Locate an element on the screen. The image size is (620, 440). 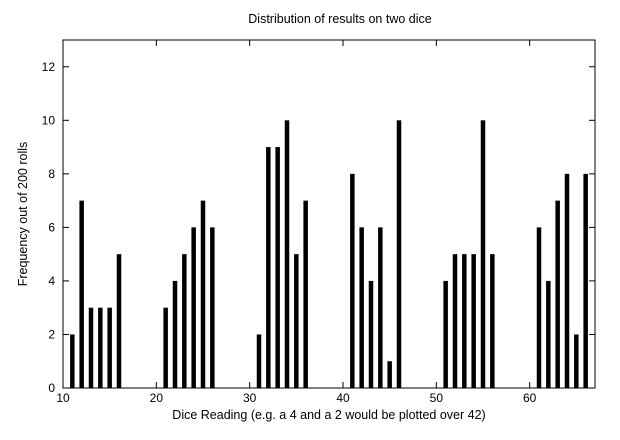
x-tick-label-10: 10 is located at coordinates (63, 398).